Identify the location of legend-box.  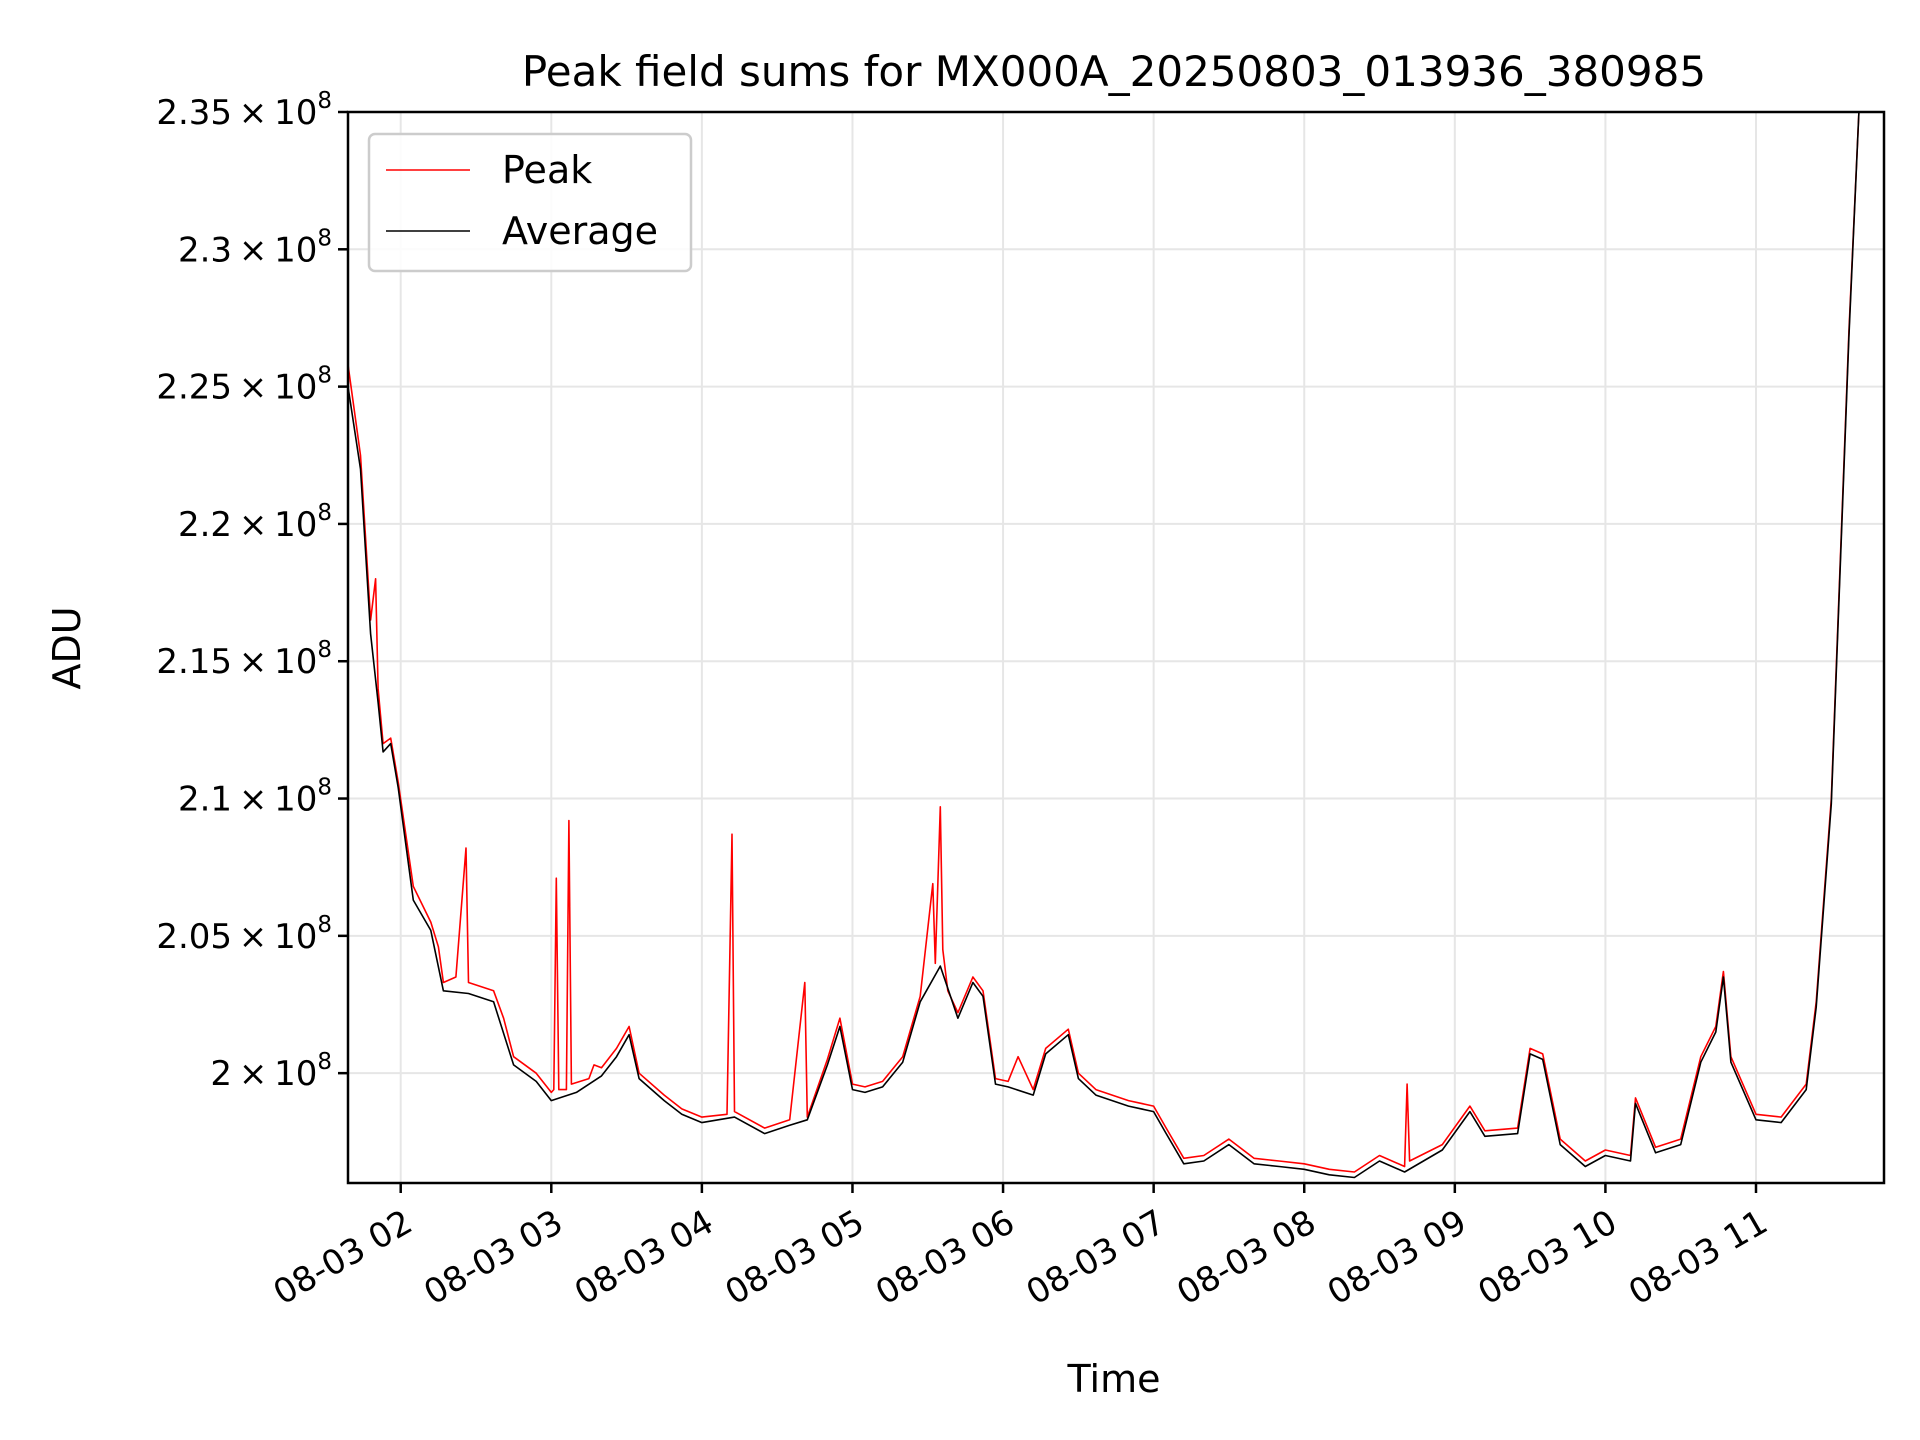
(530, 202).